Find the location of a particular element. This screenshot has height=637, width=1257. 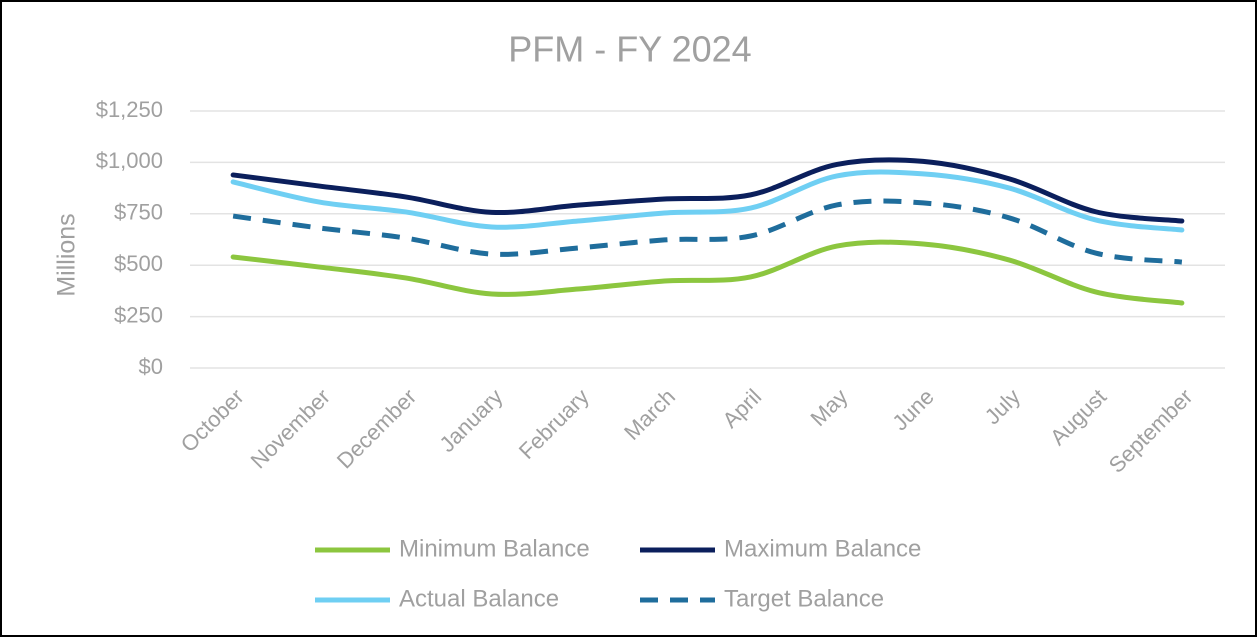

legend-label: Target Balance is located at coordinates (804, 598).